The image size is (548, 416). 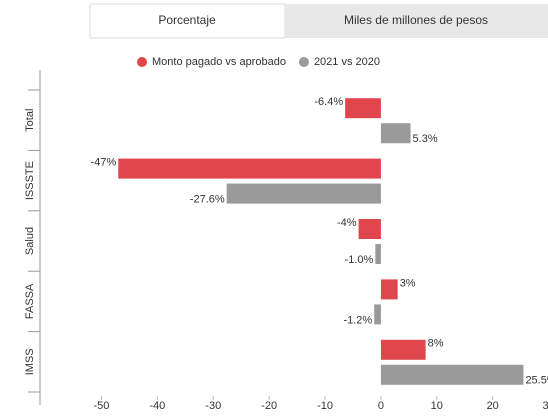 I want to click on value-label: 3%, so click(x=408, y=283).